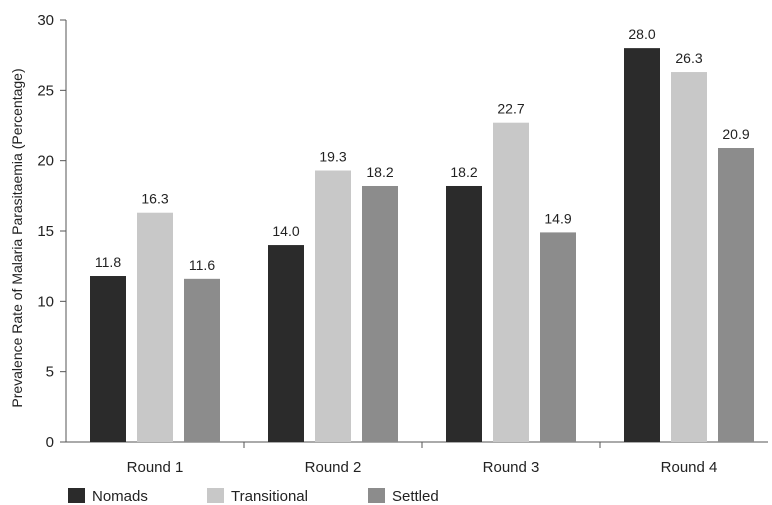 The image size is (772, 505). Describe the element at coordinates (45, 20) in the screenshot. I see `y-tick-label: 30` at that location.